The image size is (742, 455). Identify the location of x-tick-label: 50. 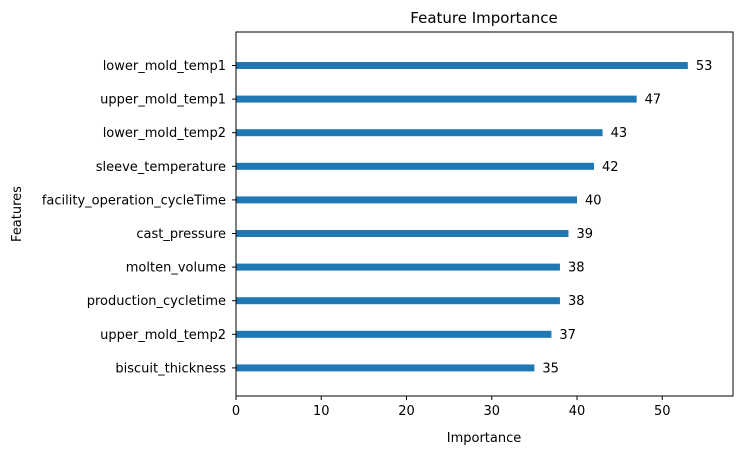
(662, 411).